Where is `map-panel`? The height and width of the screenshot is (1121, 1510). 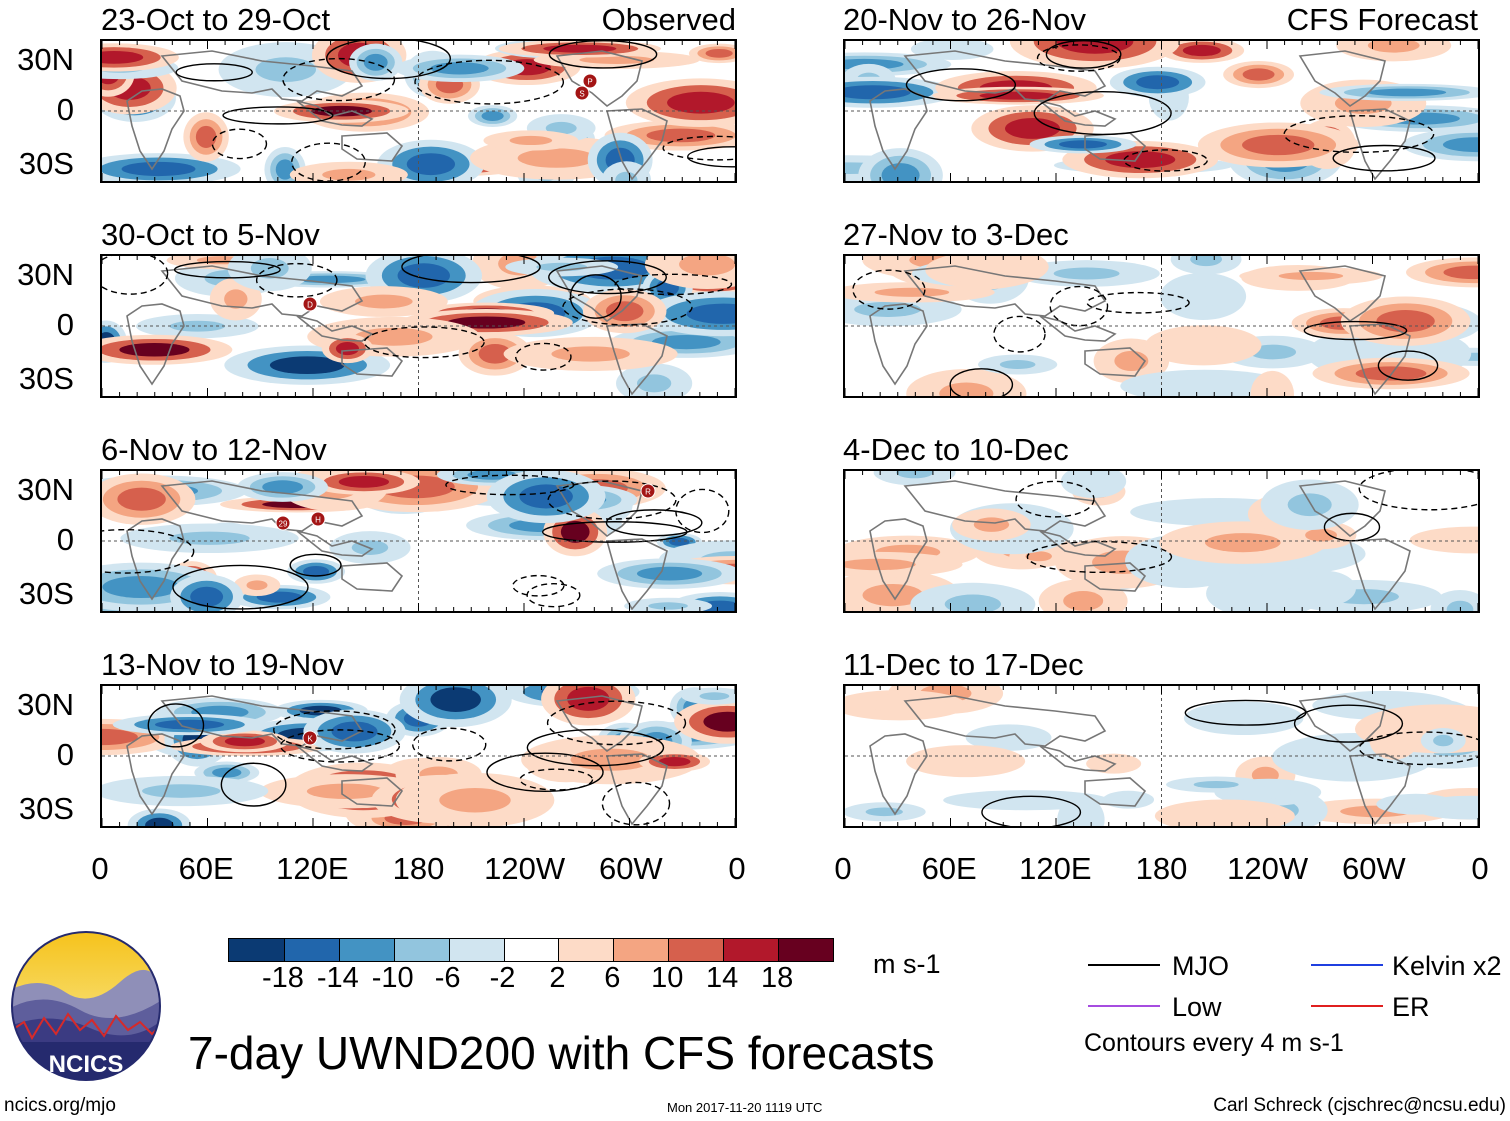
map-panel is located at coordinates (1161, 326).